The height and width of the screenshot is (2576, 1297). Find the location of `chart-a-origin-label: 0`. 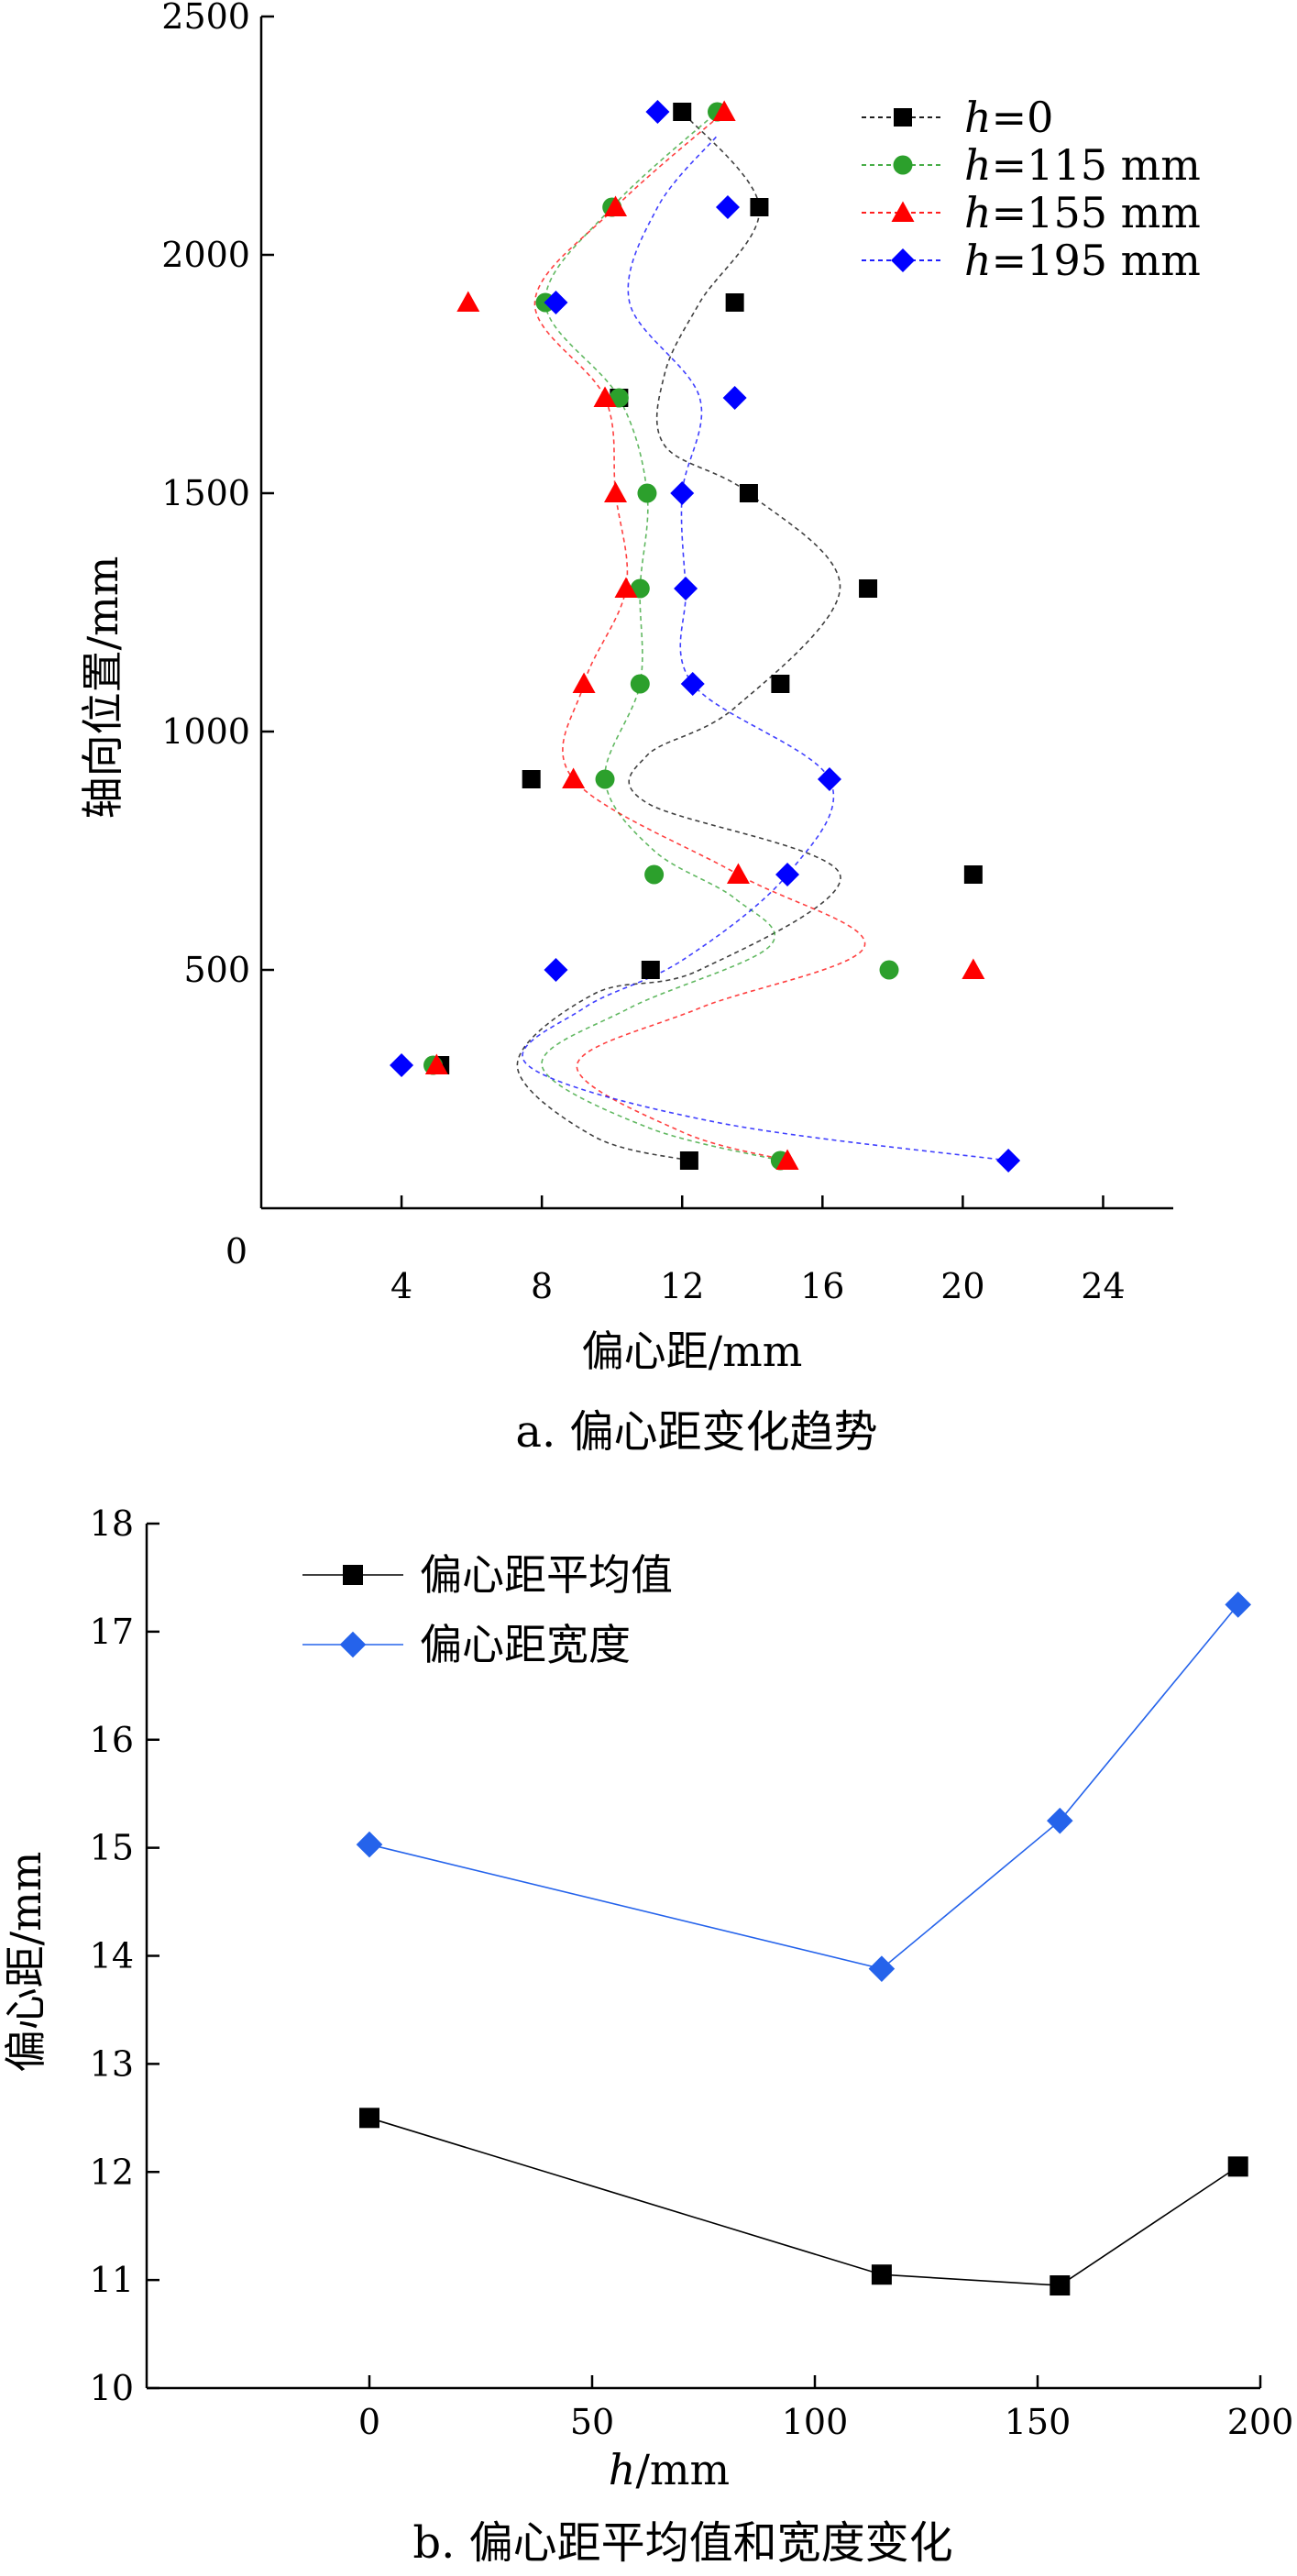

chart-a-origin-label: 0 is located at coordinates (236, 1251).